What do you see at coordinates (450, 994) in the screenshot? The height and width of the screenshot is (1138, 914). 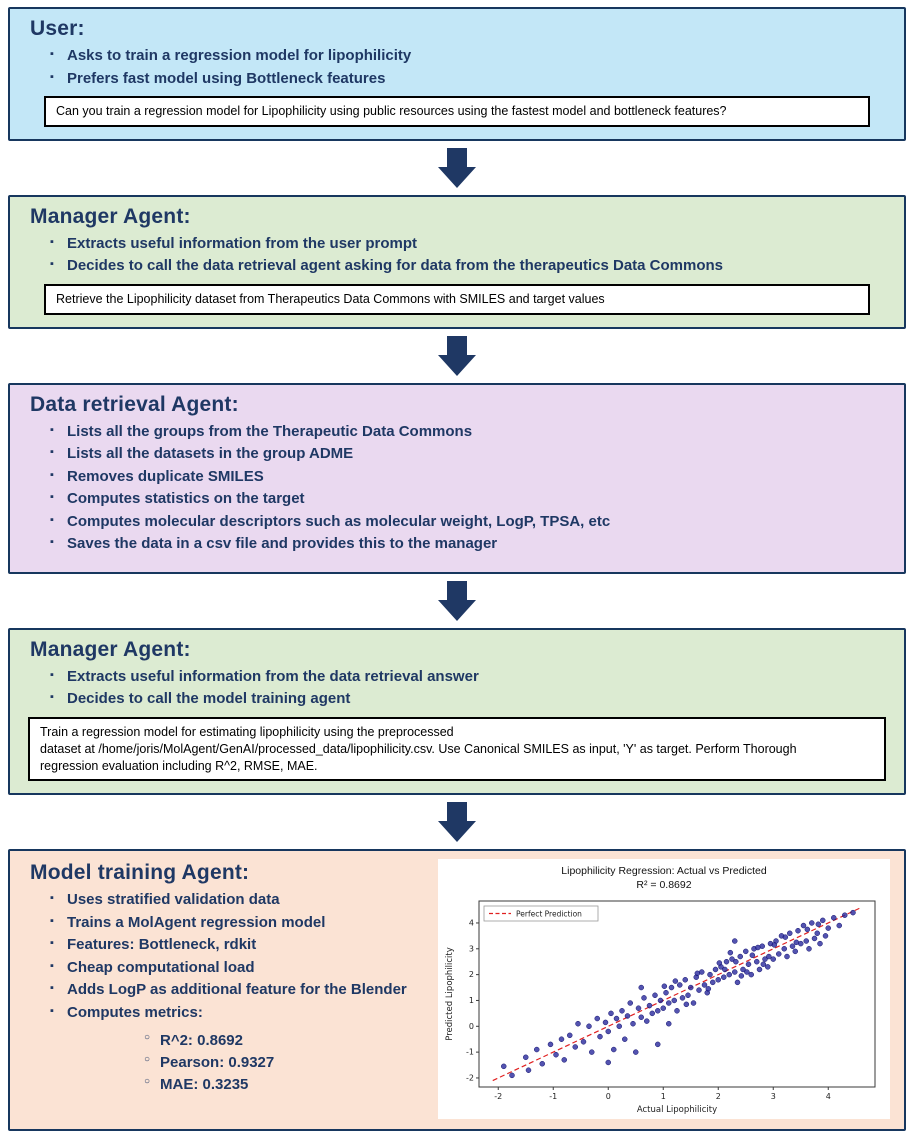 I see `svg-text: Predicted Lipophilicity` at bounding box center [450, 994].